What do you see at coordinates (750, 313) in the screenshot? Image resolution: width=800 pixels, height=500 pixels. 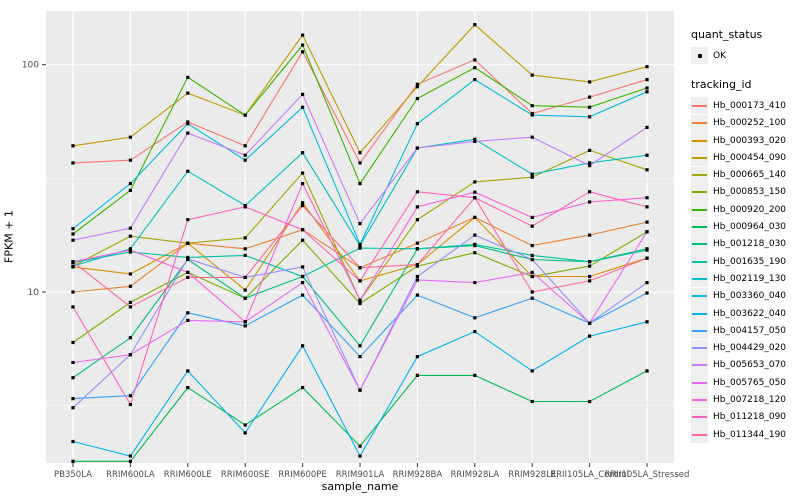 I see `legend-item-label: Hb_003622_040` at bounding box center [750, 313].